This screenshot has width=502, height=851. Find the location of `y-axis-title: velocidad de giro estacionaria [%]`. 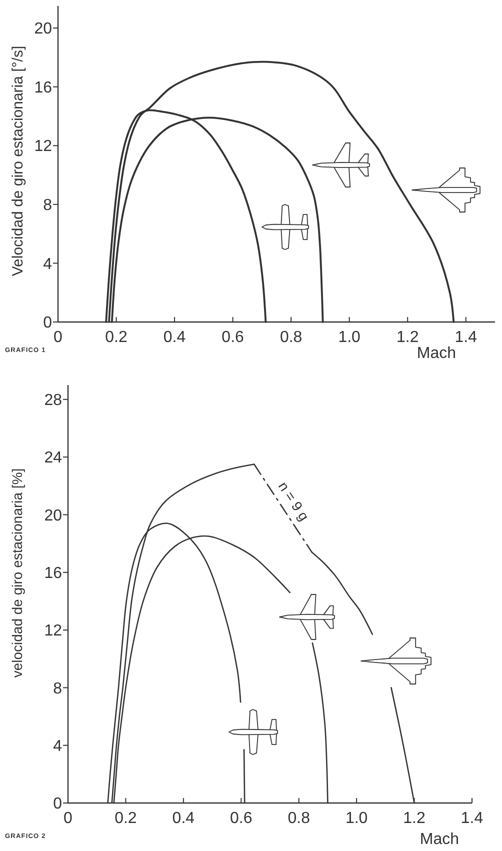

y-axis-title: velocidad de giro estacionaria [%] is located at coordinates (16, 573).